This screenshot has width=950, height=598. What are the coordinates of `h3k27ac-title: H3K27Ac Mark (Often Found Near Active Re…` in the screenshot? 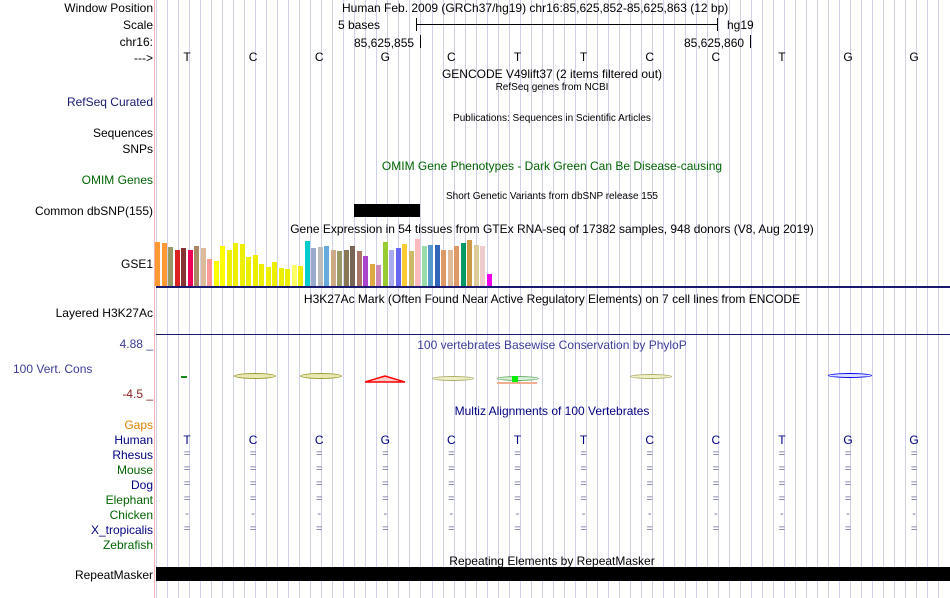 It's located at (552, 299).